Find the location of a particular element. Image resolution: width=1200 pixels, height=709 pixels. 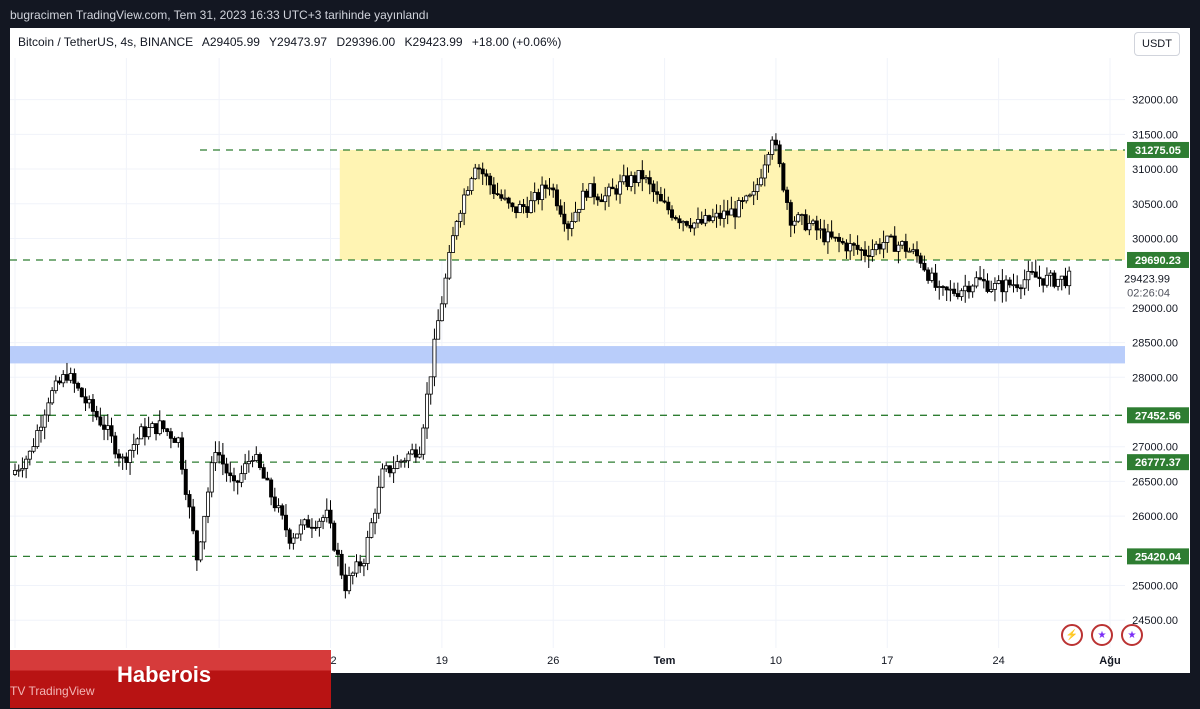

lightning-icon: ⚡ is located at coordinates (1072, 635).